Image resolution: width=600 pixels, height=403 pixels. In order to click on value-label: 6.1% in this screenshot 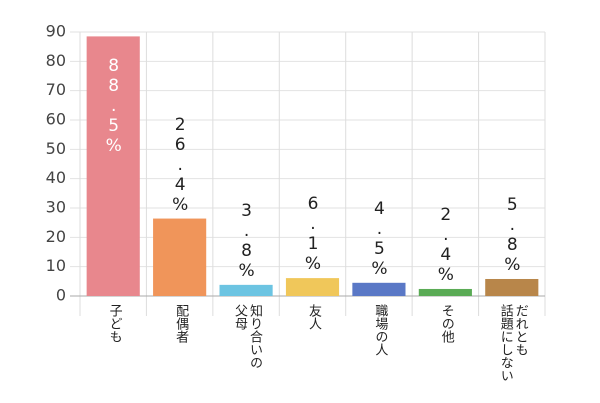, I will do `click(313, 234)`.